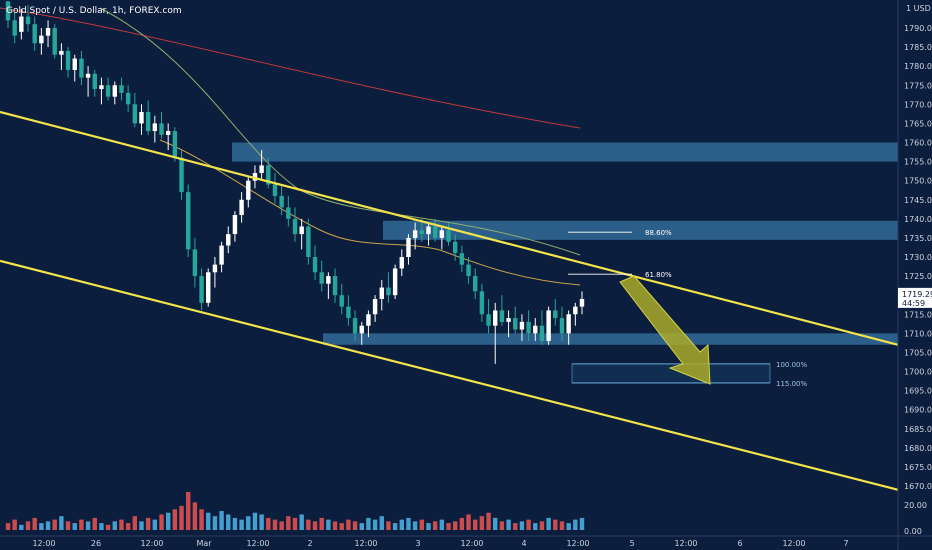 The width and height of the screenshot is (932, 550). Describe the element at coordinates (918, 238) in the screenshot. I see `y-tick-label: 1735.00` at that location.